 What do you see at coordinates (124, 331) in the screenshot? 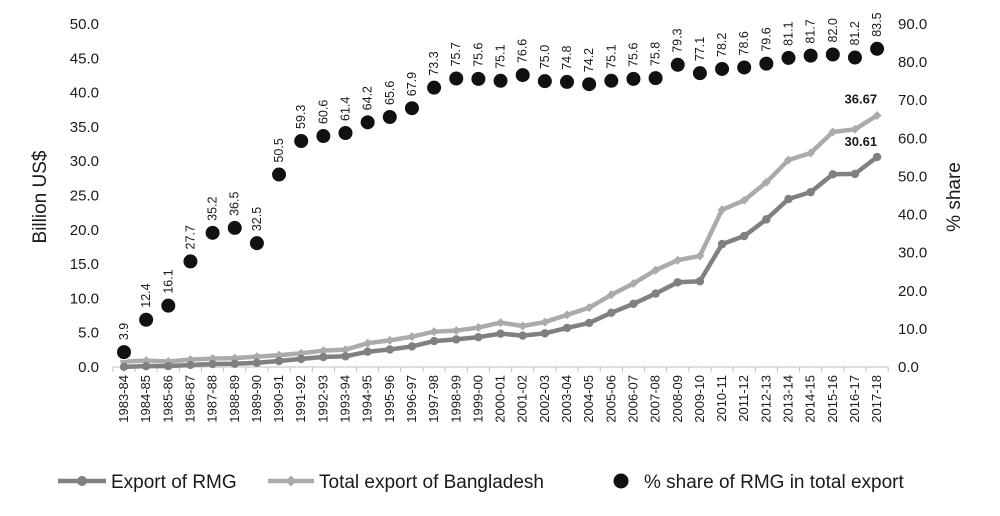
I see `pct-share-label: 3.9` at bounding box center [124, 331].